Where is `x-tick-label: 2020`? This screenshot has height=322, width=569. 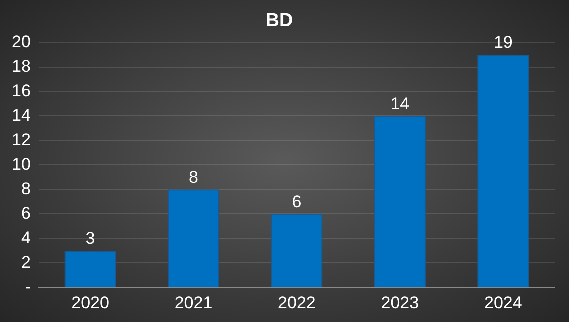
x-tick-label: 2020 is located at coordinates (91, 302).